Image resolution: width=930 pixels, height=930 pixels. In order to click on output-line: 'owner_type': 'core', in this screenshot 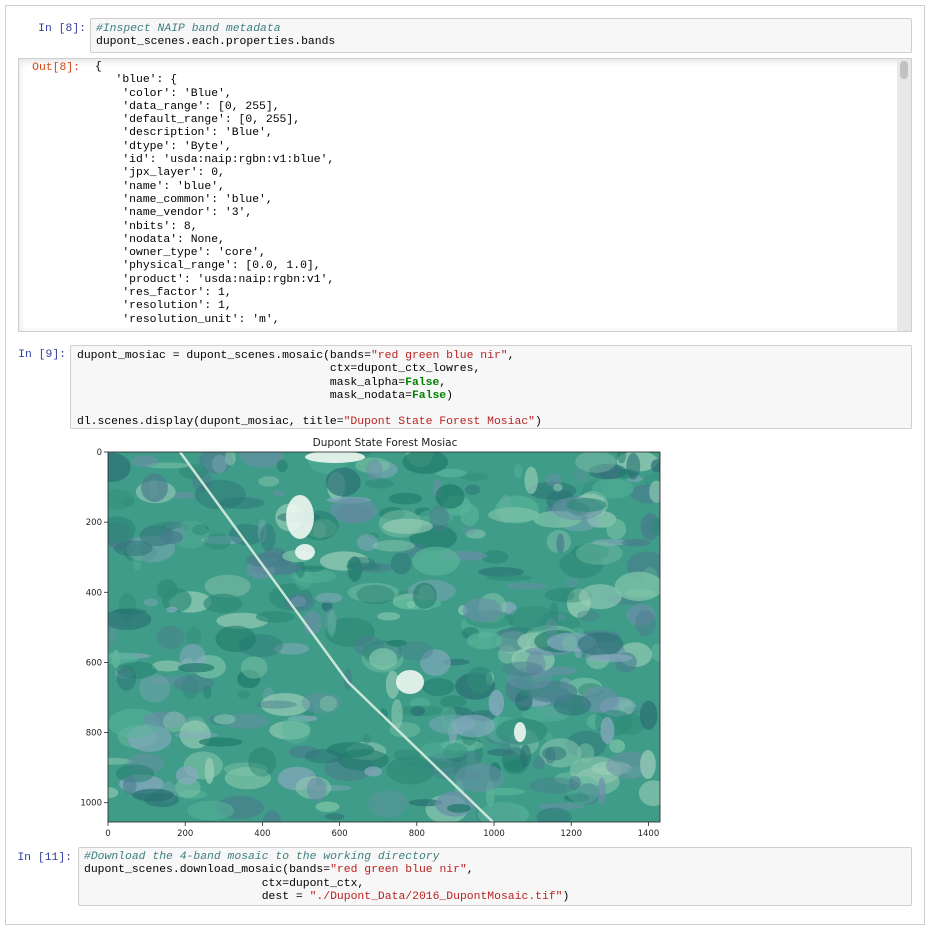, I will do `click(180, 253)`.